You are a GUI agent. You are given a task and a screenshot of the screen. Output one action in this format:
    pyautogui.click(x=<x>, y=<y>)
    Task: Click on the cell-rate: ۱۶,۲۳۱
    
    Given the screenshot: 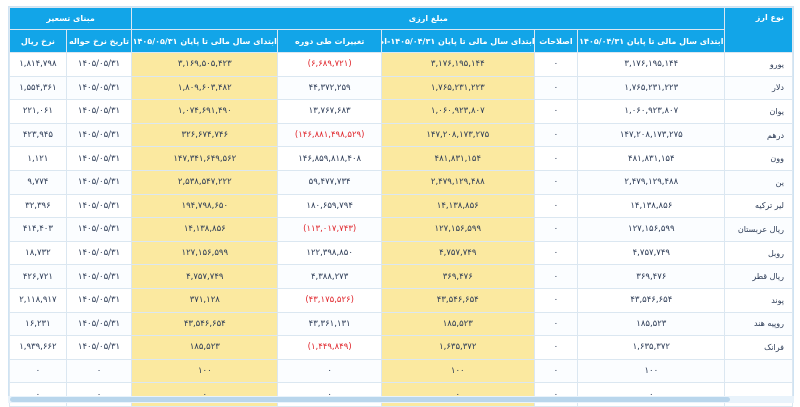 What is the action you would take?
    pyautogui.click(x=38, y=324)
    